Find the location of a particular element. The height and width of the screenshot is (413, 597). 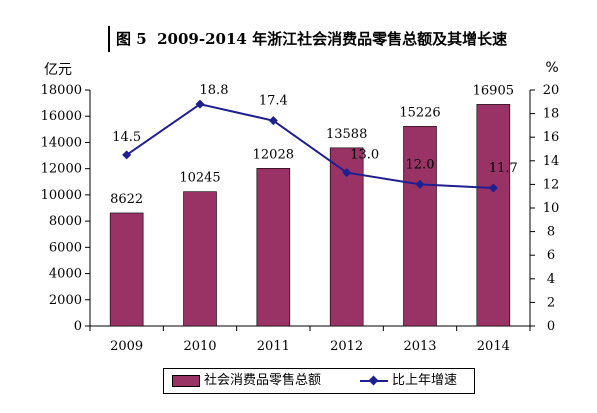

legend-line-label: 比上年增速 is located at coordinates (425, 380).